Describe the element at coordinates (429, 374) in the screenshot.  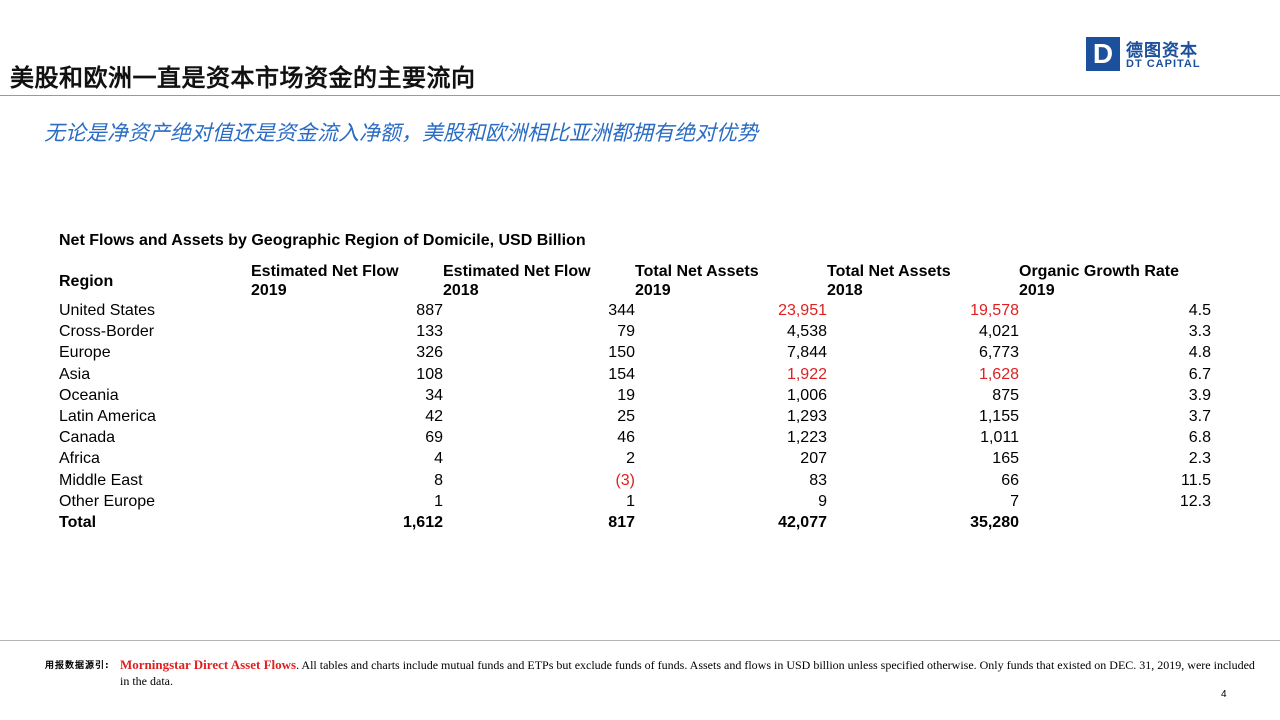
I see `flow-2019-cell: 108` at that location.